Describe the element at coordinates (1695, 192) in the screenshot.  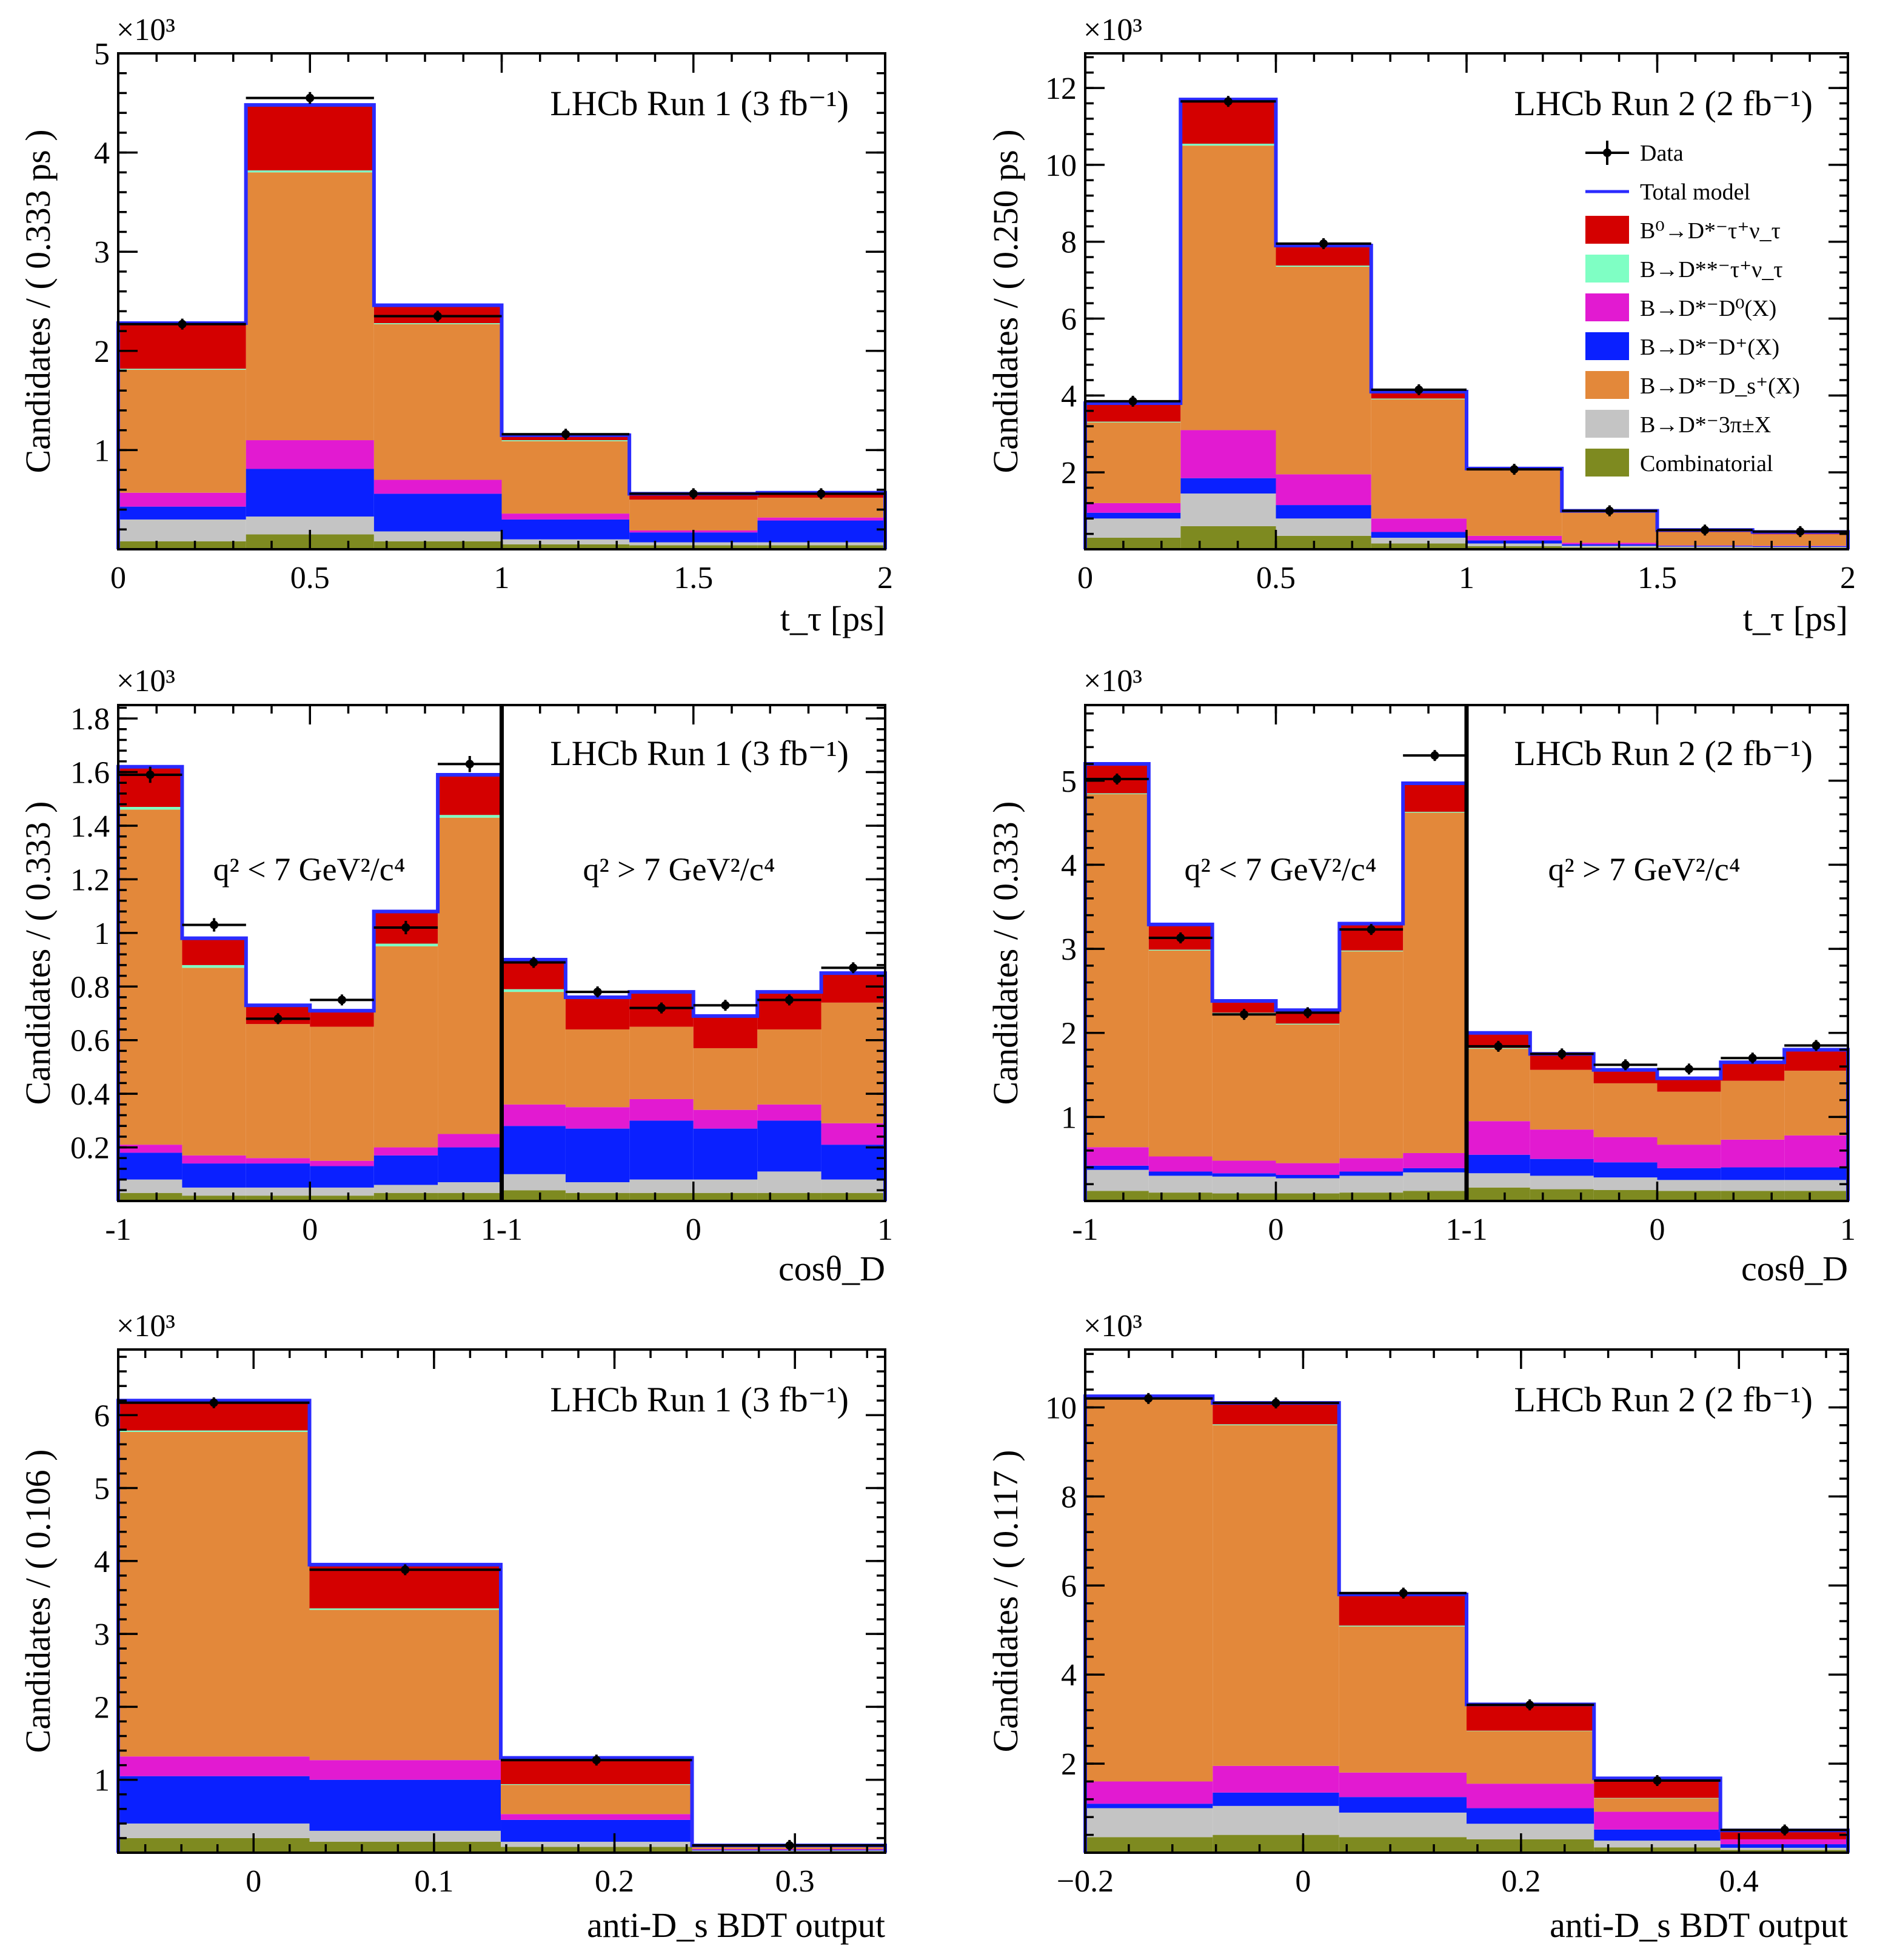
I see `legend-label: Total model` at that location.